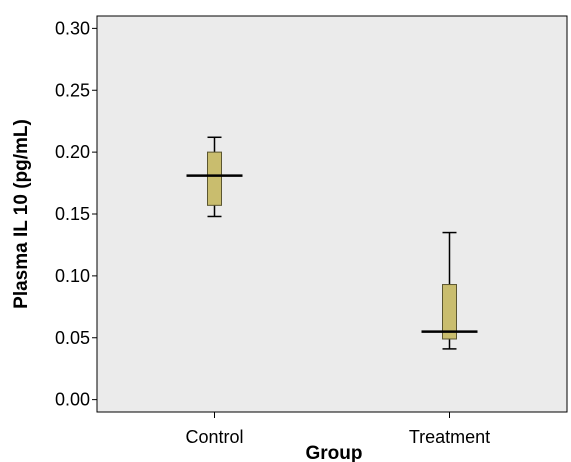 This screenshot has height=462, width=571. I want to click on y-tick-label: 0.10, so click(72, 276).